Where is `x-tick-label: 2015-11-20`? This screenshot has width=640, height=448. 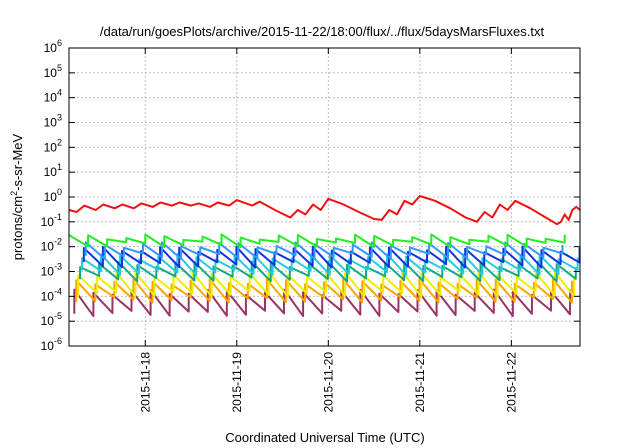
x-tick-label: 2015-11-20 is located at coordinates (328, 382).